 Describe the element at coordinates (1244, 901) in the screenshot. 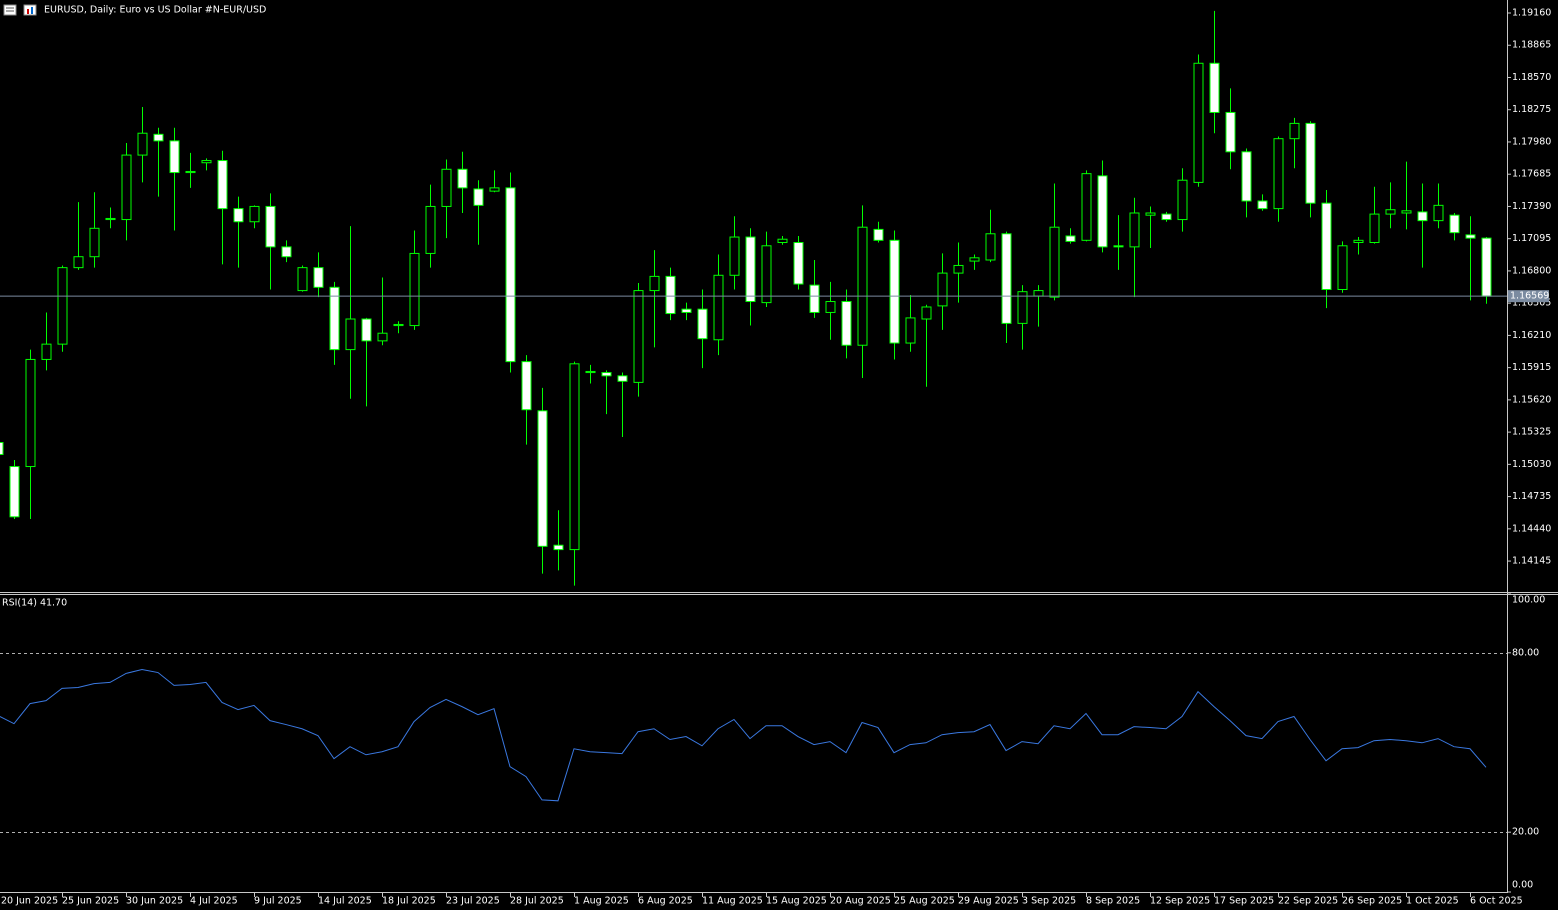

I see `x-tick-label: 17 Sep 2025` at that location.